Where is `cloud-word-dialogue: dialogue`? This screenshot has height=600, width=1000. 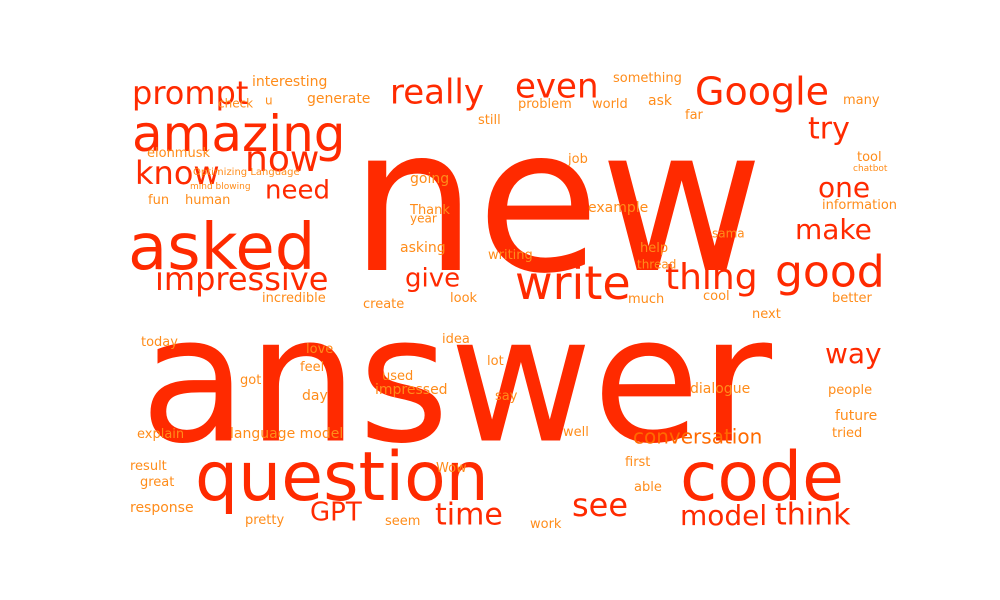
cloud-word-dialogue: dialogue is located at coordinates (720, 389).